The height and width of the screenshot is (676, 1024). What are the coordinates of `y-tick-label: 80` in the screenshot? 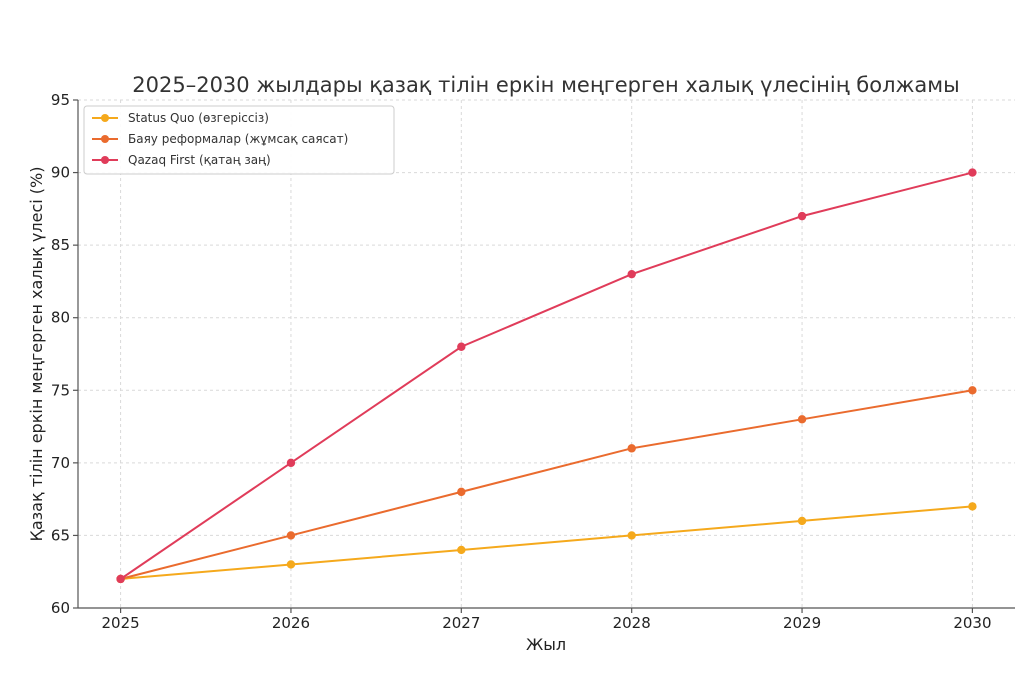 It's located at (60, 318).